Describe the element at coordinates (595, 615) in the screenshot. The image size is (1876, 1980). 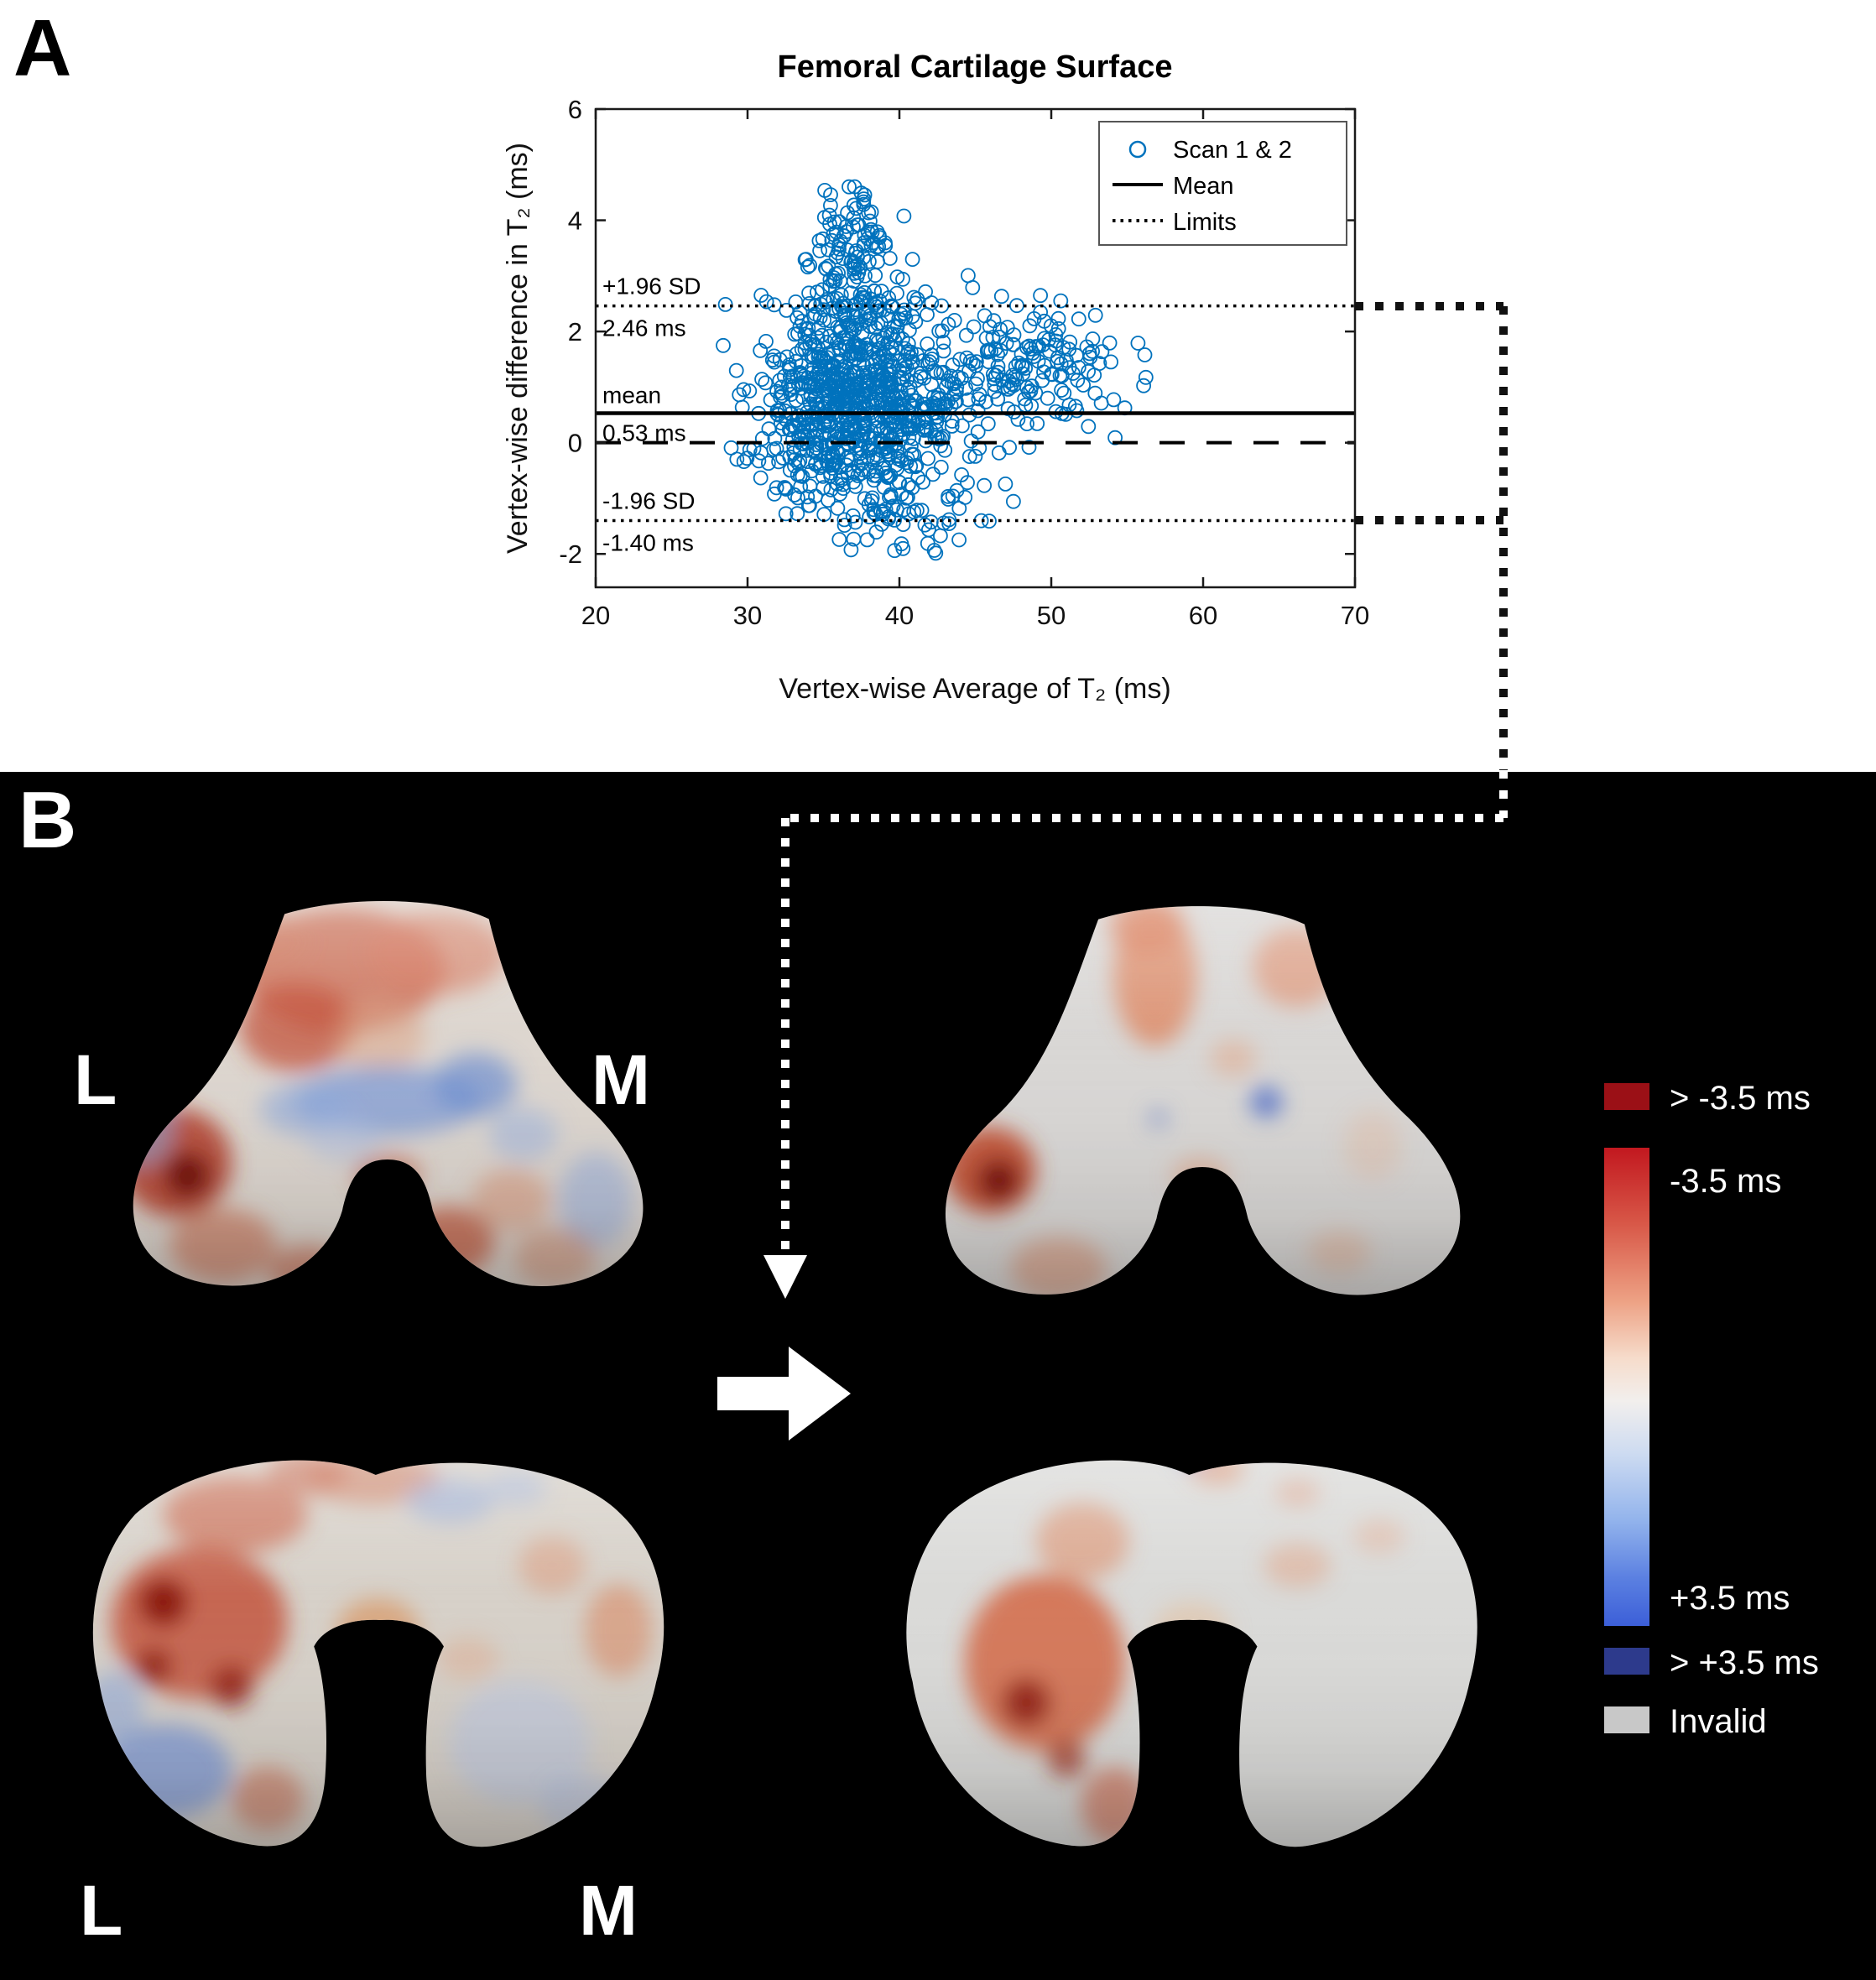
I see `svg-text: 20` at that location.